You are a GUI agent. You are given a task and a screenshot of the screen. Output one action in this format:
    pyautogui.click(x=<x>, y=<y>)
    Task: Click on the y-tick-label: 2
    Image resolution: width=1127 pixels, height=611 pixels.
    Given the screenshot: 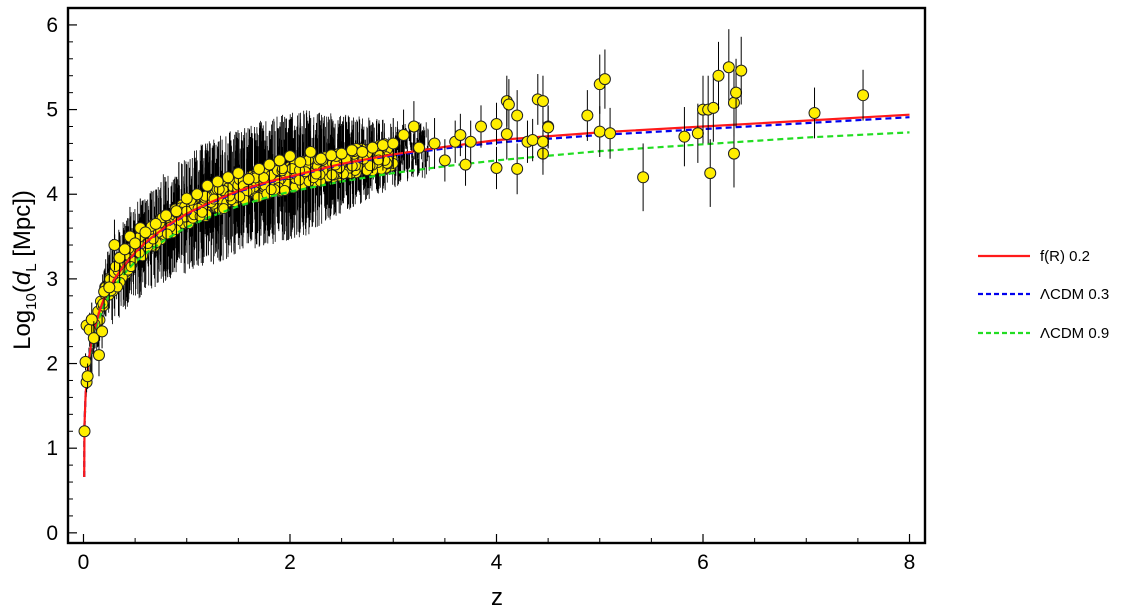 What is the action you would take?
    pyautogui.click(x=52, y=364)
    